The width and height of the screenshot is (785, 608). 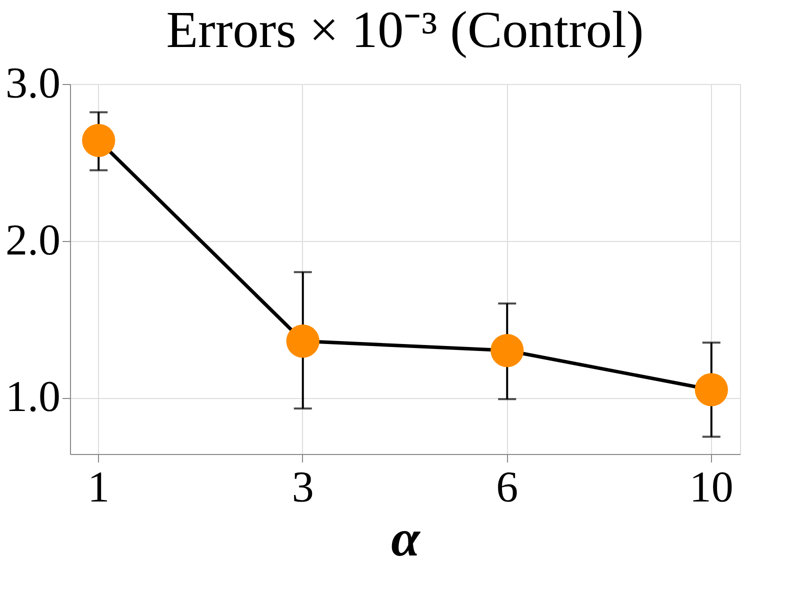 I want to click on x-tick-label: 3, so click(x=303, y=487).